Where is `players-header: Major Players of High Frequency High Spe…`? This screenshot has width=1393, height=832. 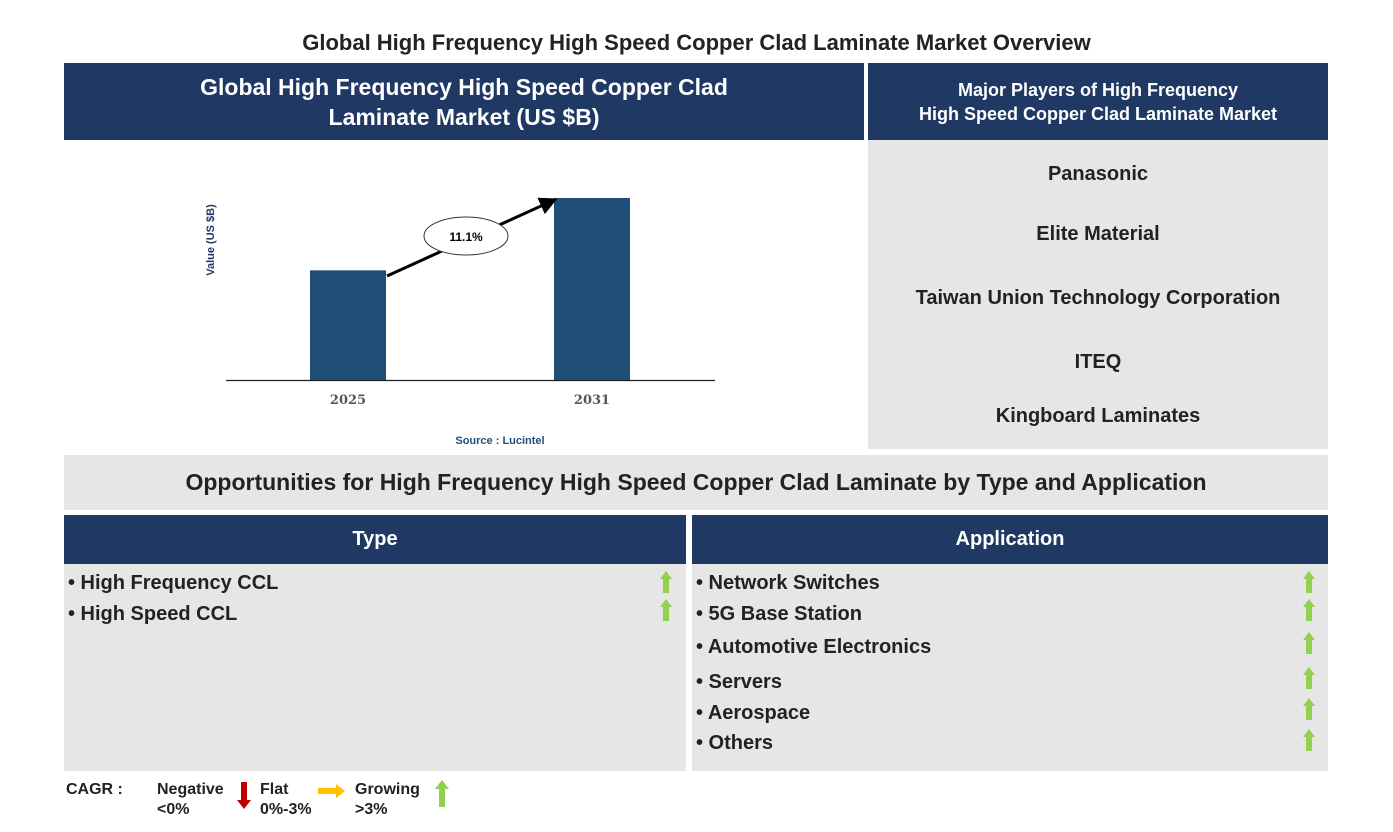 players-header: Major Players of High Frequency High Spe… is located at coordinates (1098, 101).